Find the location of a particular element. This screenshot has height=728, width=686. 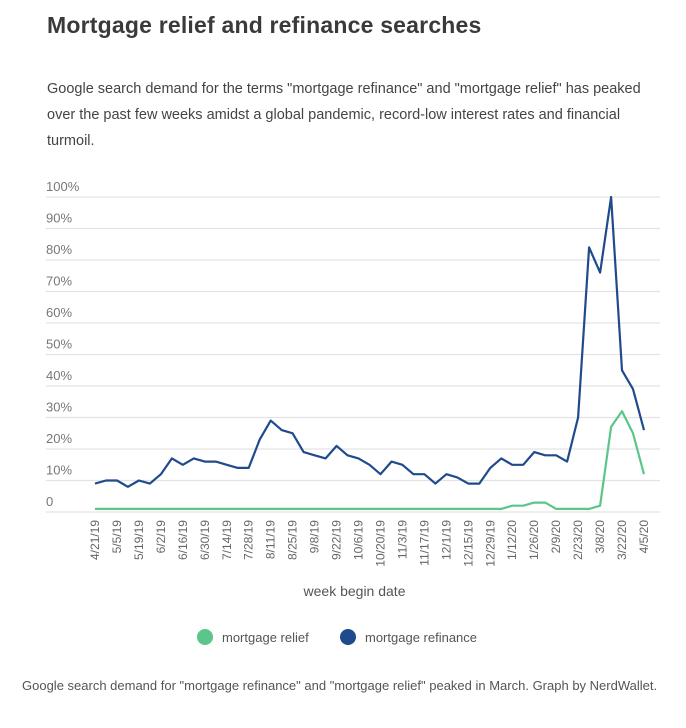

legend-label: mortgage relief is located at coordinates (265, 637).